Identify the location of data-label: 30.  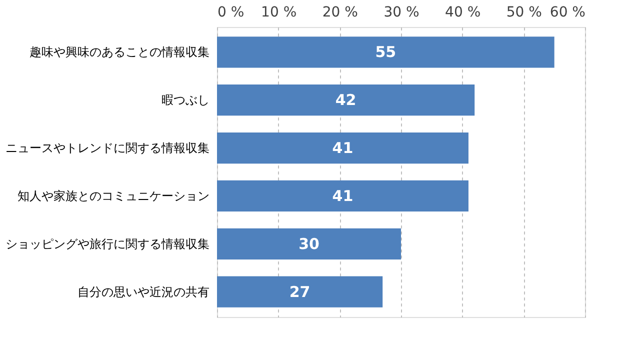
(309, 243).